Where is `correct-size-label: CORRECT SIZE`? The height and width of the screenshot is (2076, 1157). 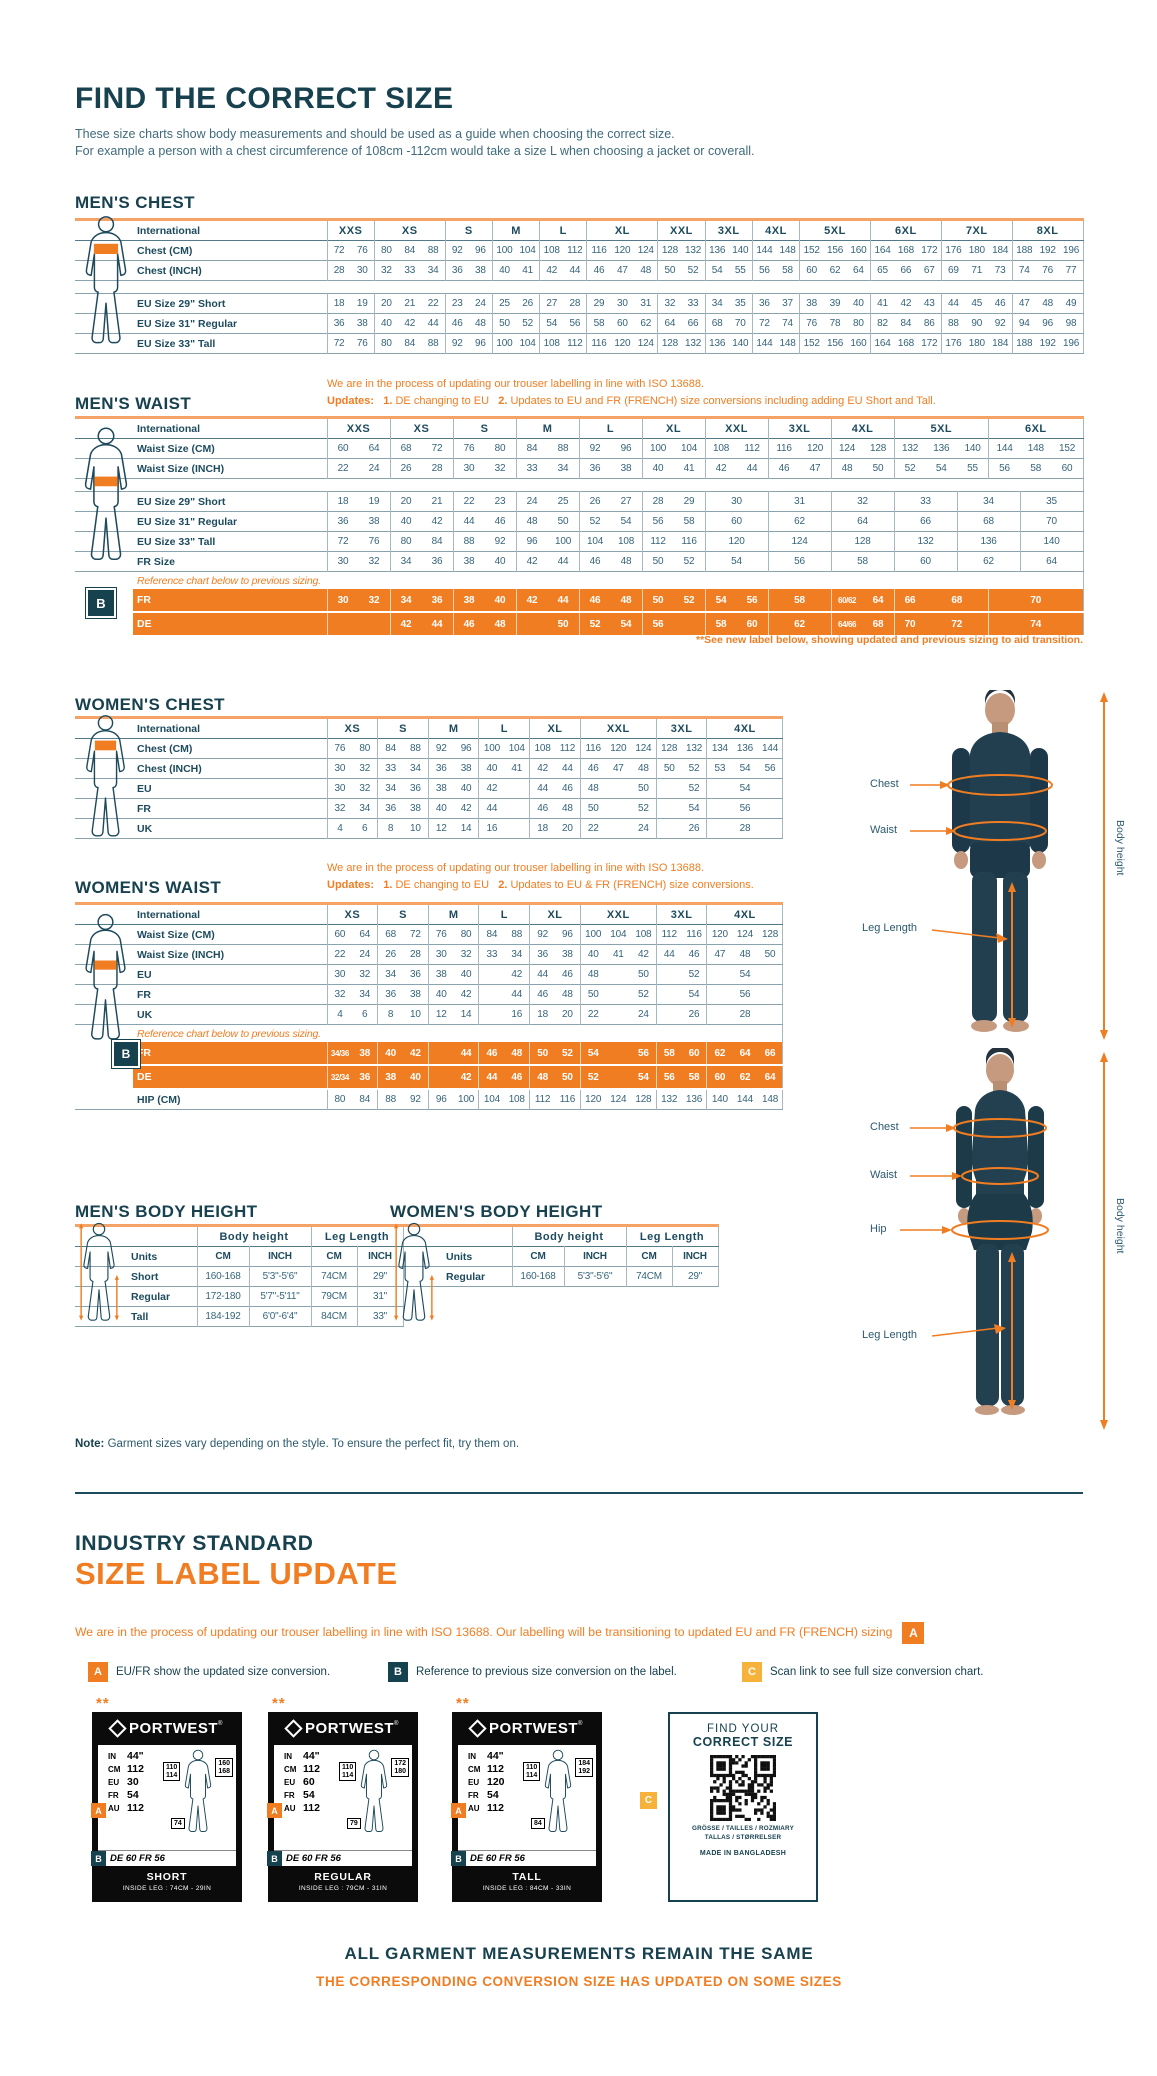
correct-size-label: CORRECT SIZE is located at coordinates (743, 1742).